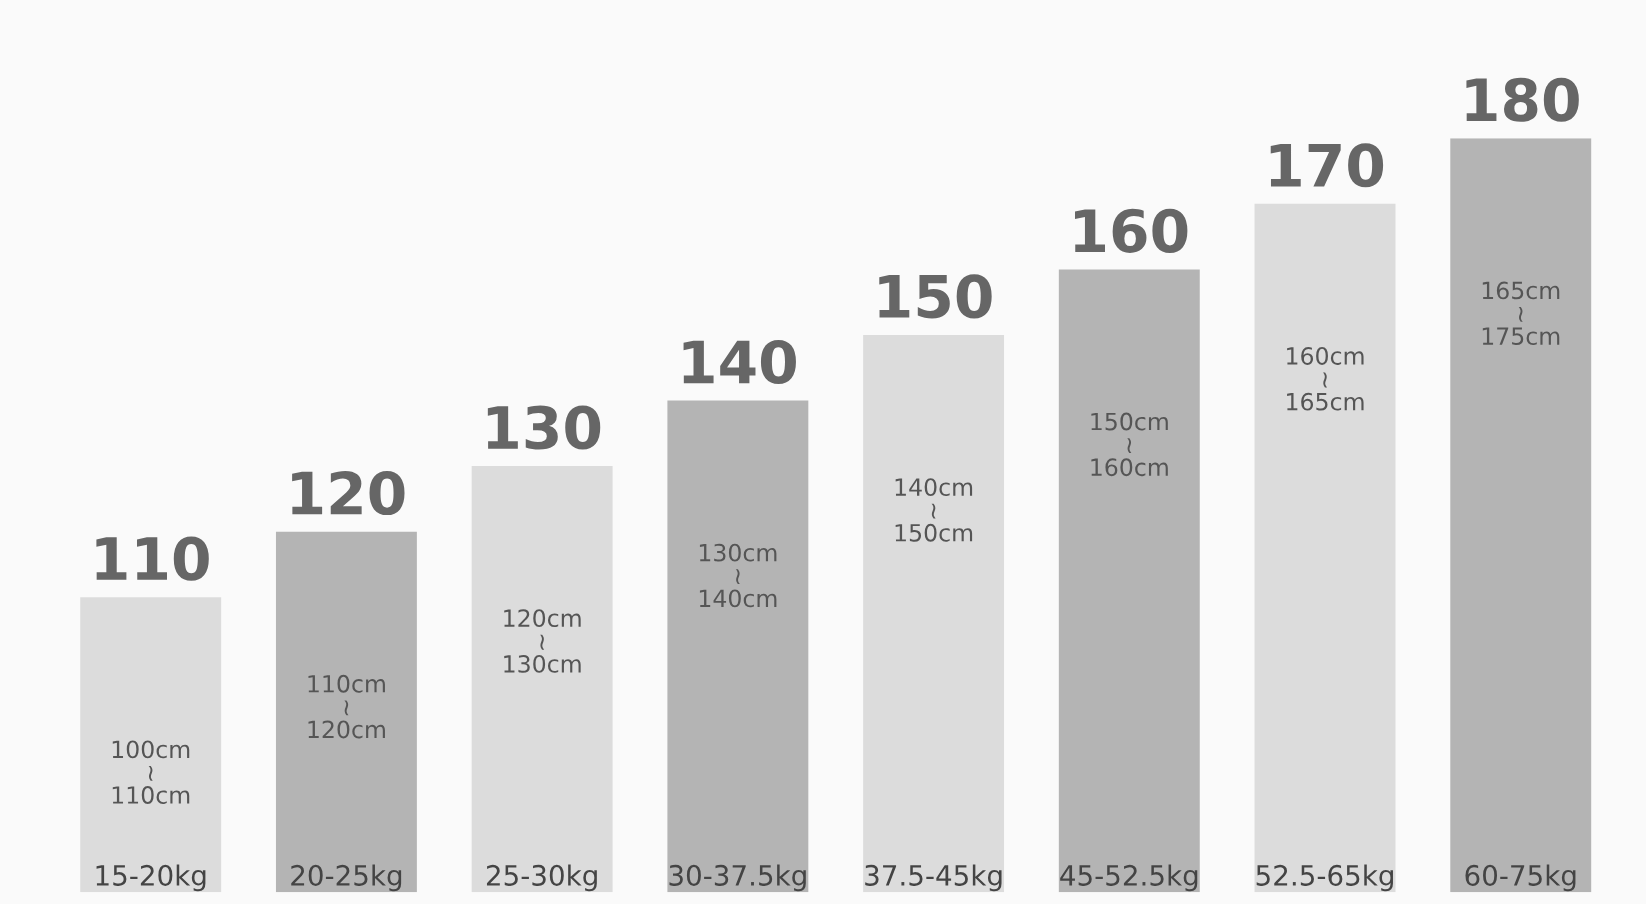 The image size is (1646, 904). I want to click on data-label: 120, so click(348, 493).